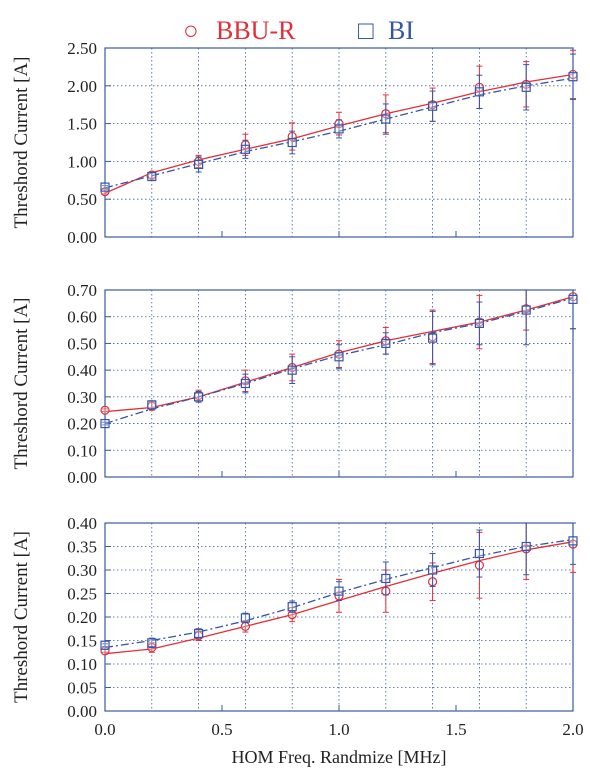 The image size is (590, 772). What do you see at coordinates (221, 729) in the screenshot?
I see `x-tick-label: 0.5` at bounding box center [221, 729].